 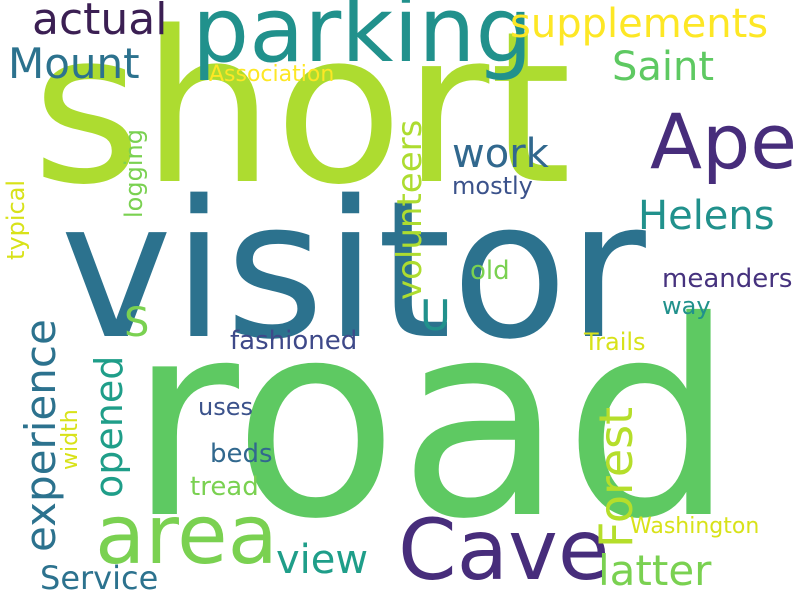 What do you see at coordinates (500, 154) in the screenshot?
I see `word-work: work` at bounding box center [500, 154].